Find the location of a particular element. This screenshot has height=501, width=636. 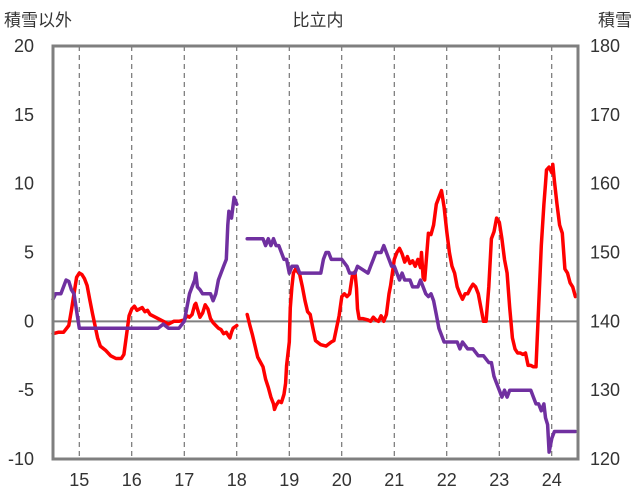

y-right-tick-label: 140 is located at coordinates (605, 321).